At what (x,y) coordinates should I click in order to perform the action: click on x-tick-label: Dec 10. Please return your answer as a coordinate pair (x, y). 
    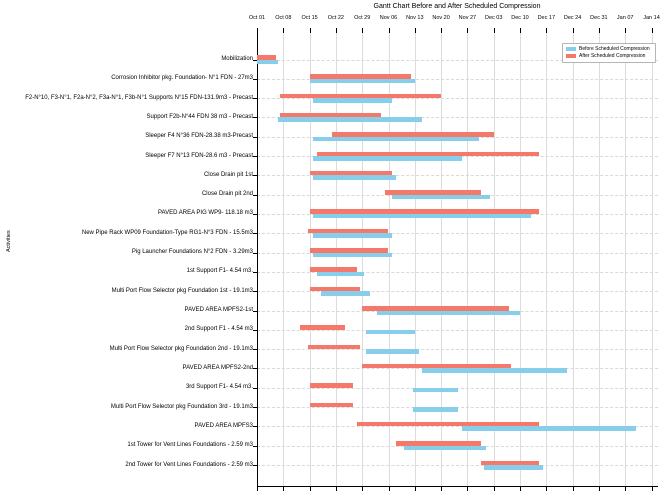
    Looking at the image, I should click on (520, 18).